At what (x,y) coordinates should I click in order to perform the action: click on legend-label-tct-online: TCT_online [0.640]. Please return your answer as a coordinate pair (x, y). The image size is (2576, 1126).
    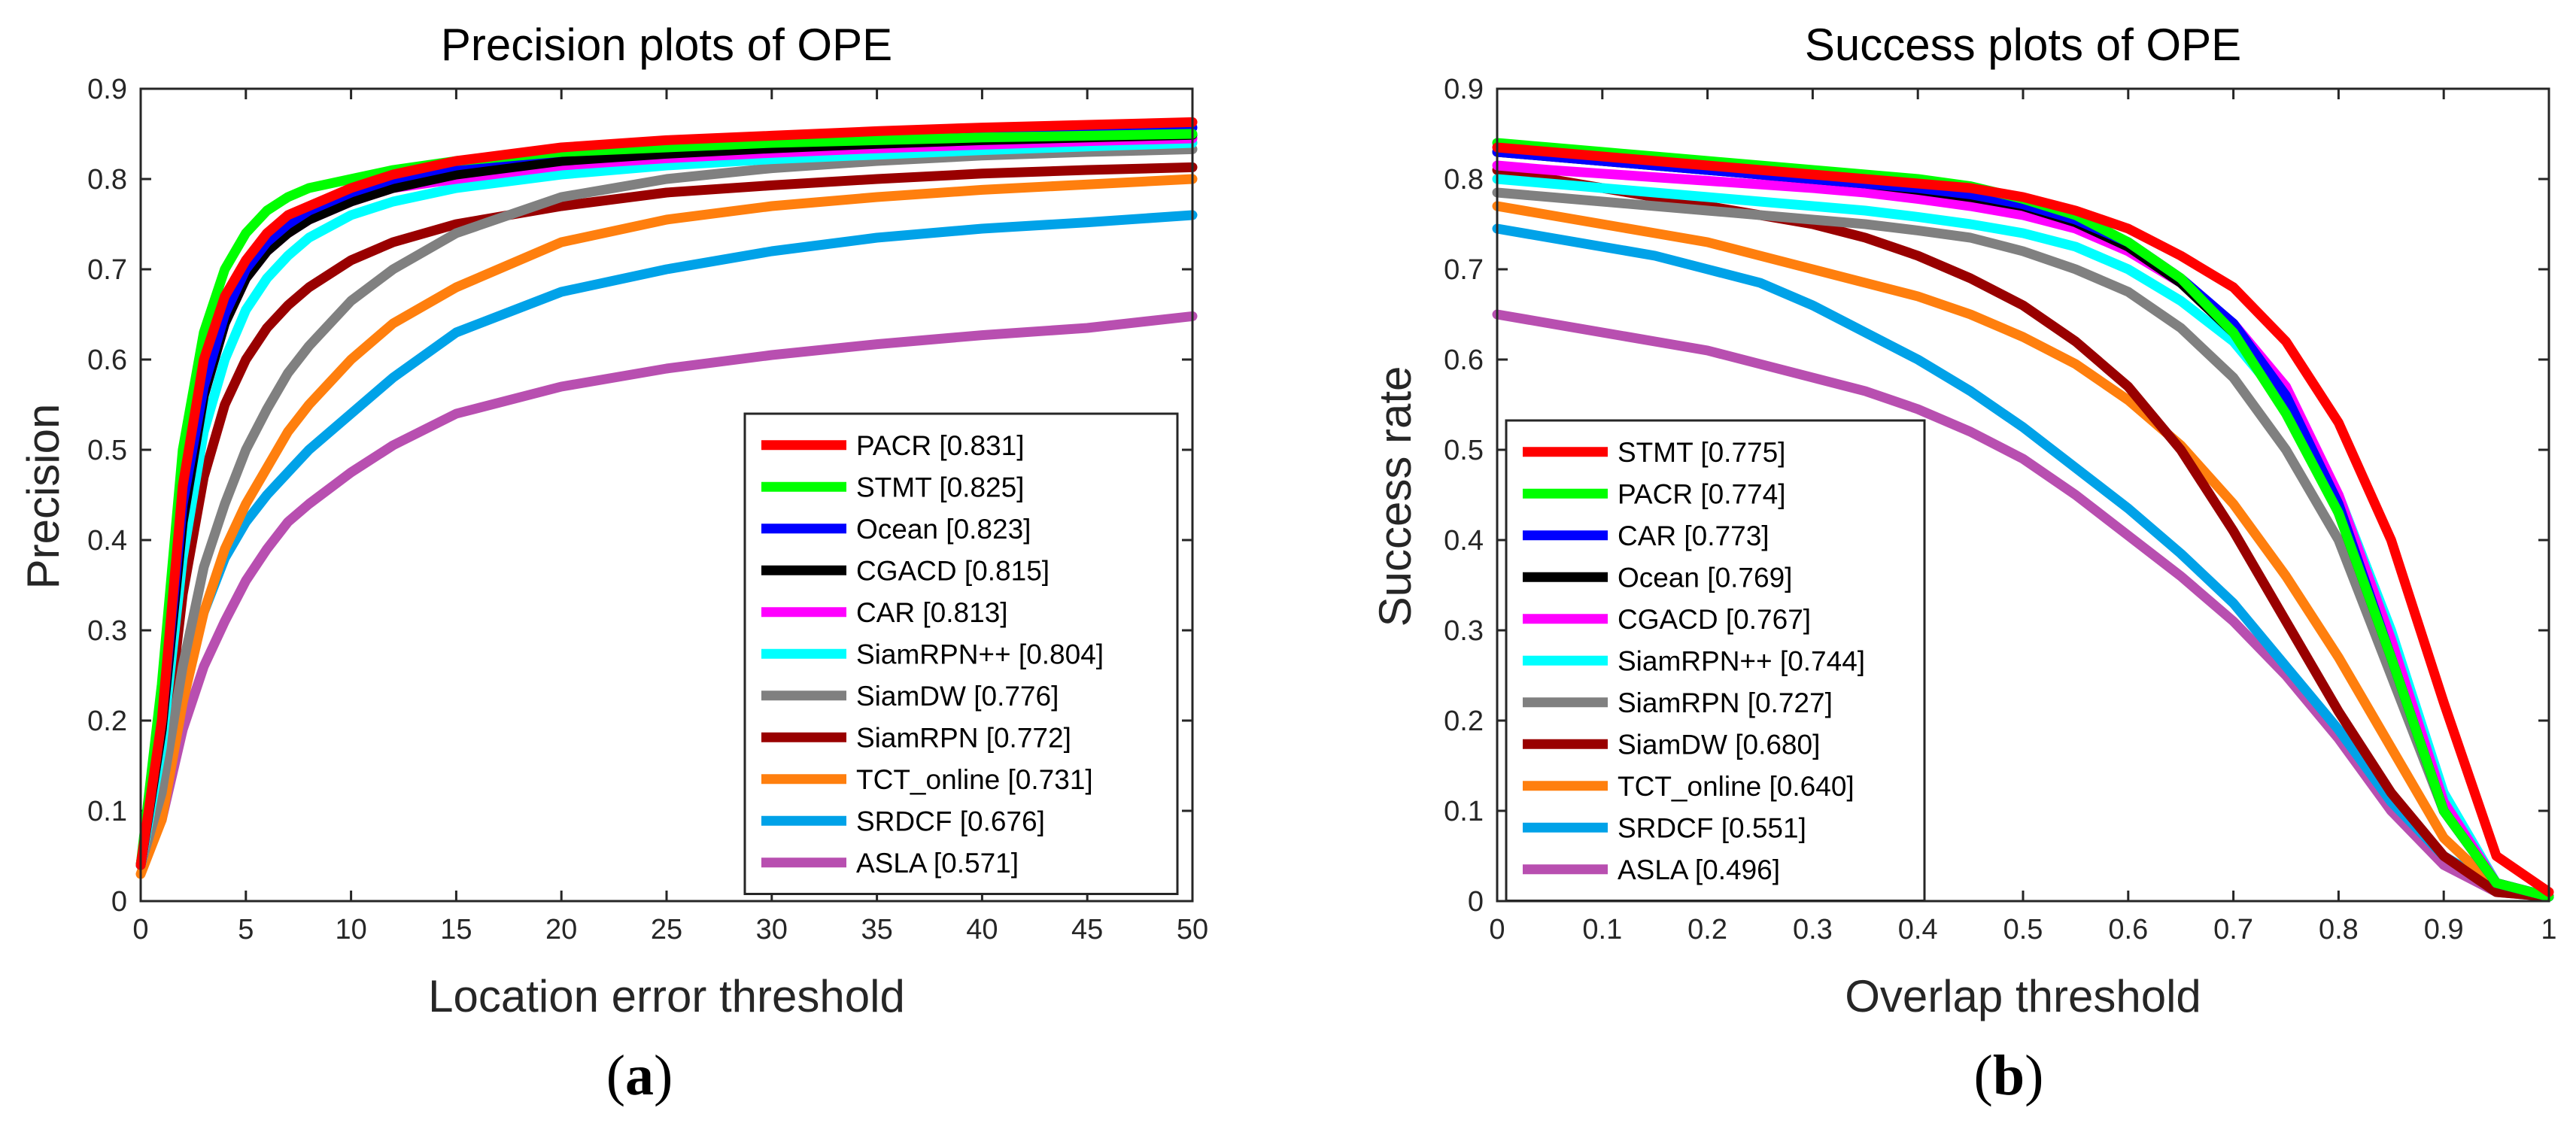
    Looking at the image, I should click on (1737, 786).